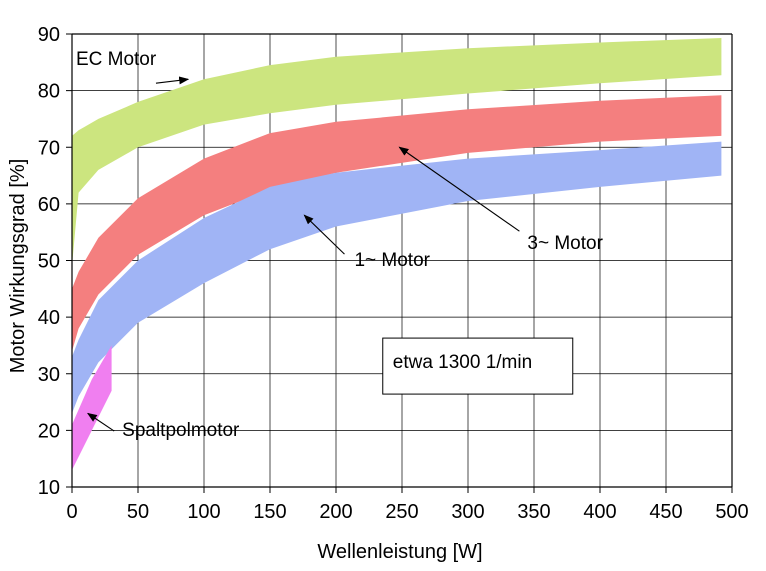  What do you see at coordinates (533, 512) in the screenshot?
I see `x-tick-label: 350` at bounding box center [533, 512].